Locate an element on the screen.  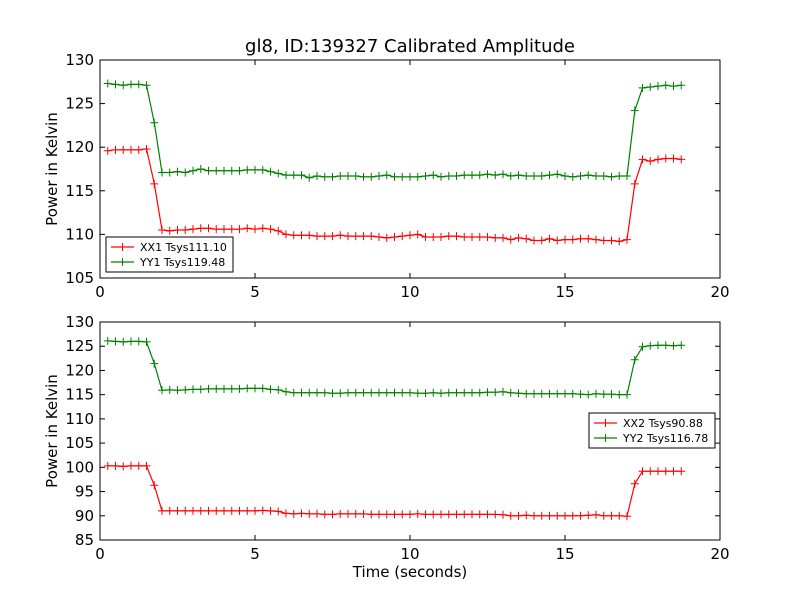
legend-entry-label: XX1 Tsys111.10 is located at coordinates (183, 247).